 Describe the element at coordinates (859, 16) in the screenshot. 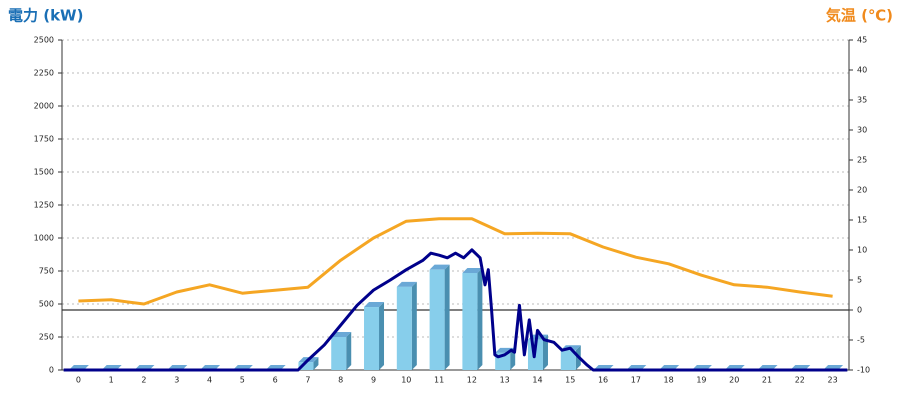

I see `y2-axis-title: 気温 (℃)` at that location.